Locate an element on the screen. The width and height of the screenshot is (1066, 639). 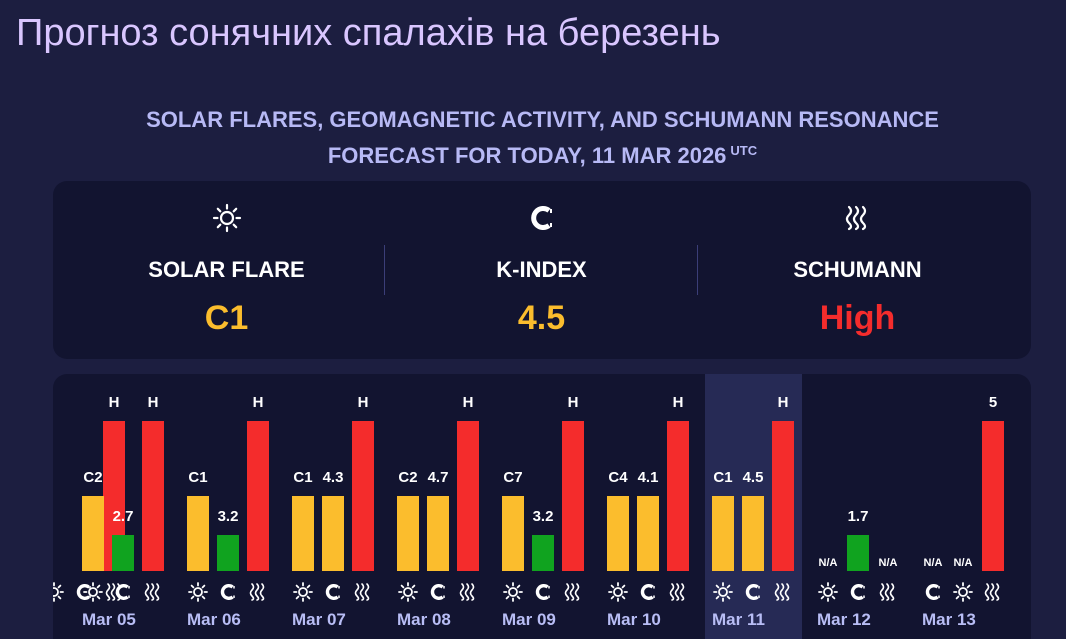
bar-value-kindex: 1.7 is located at coordinates (858, 516).